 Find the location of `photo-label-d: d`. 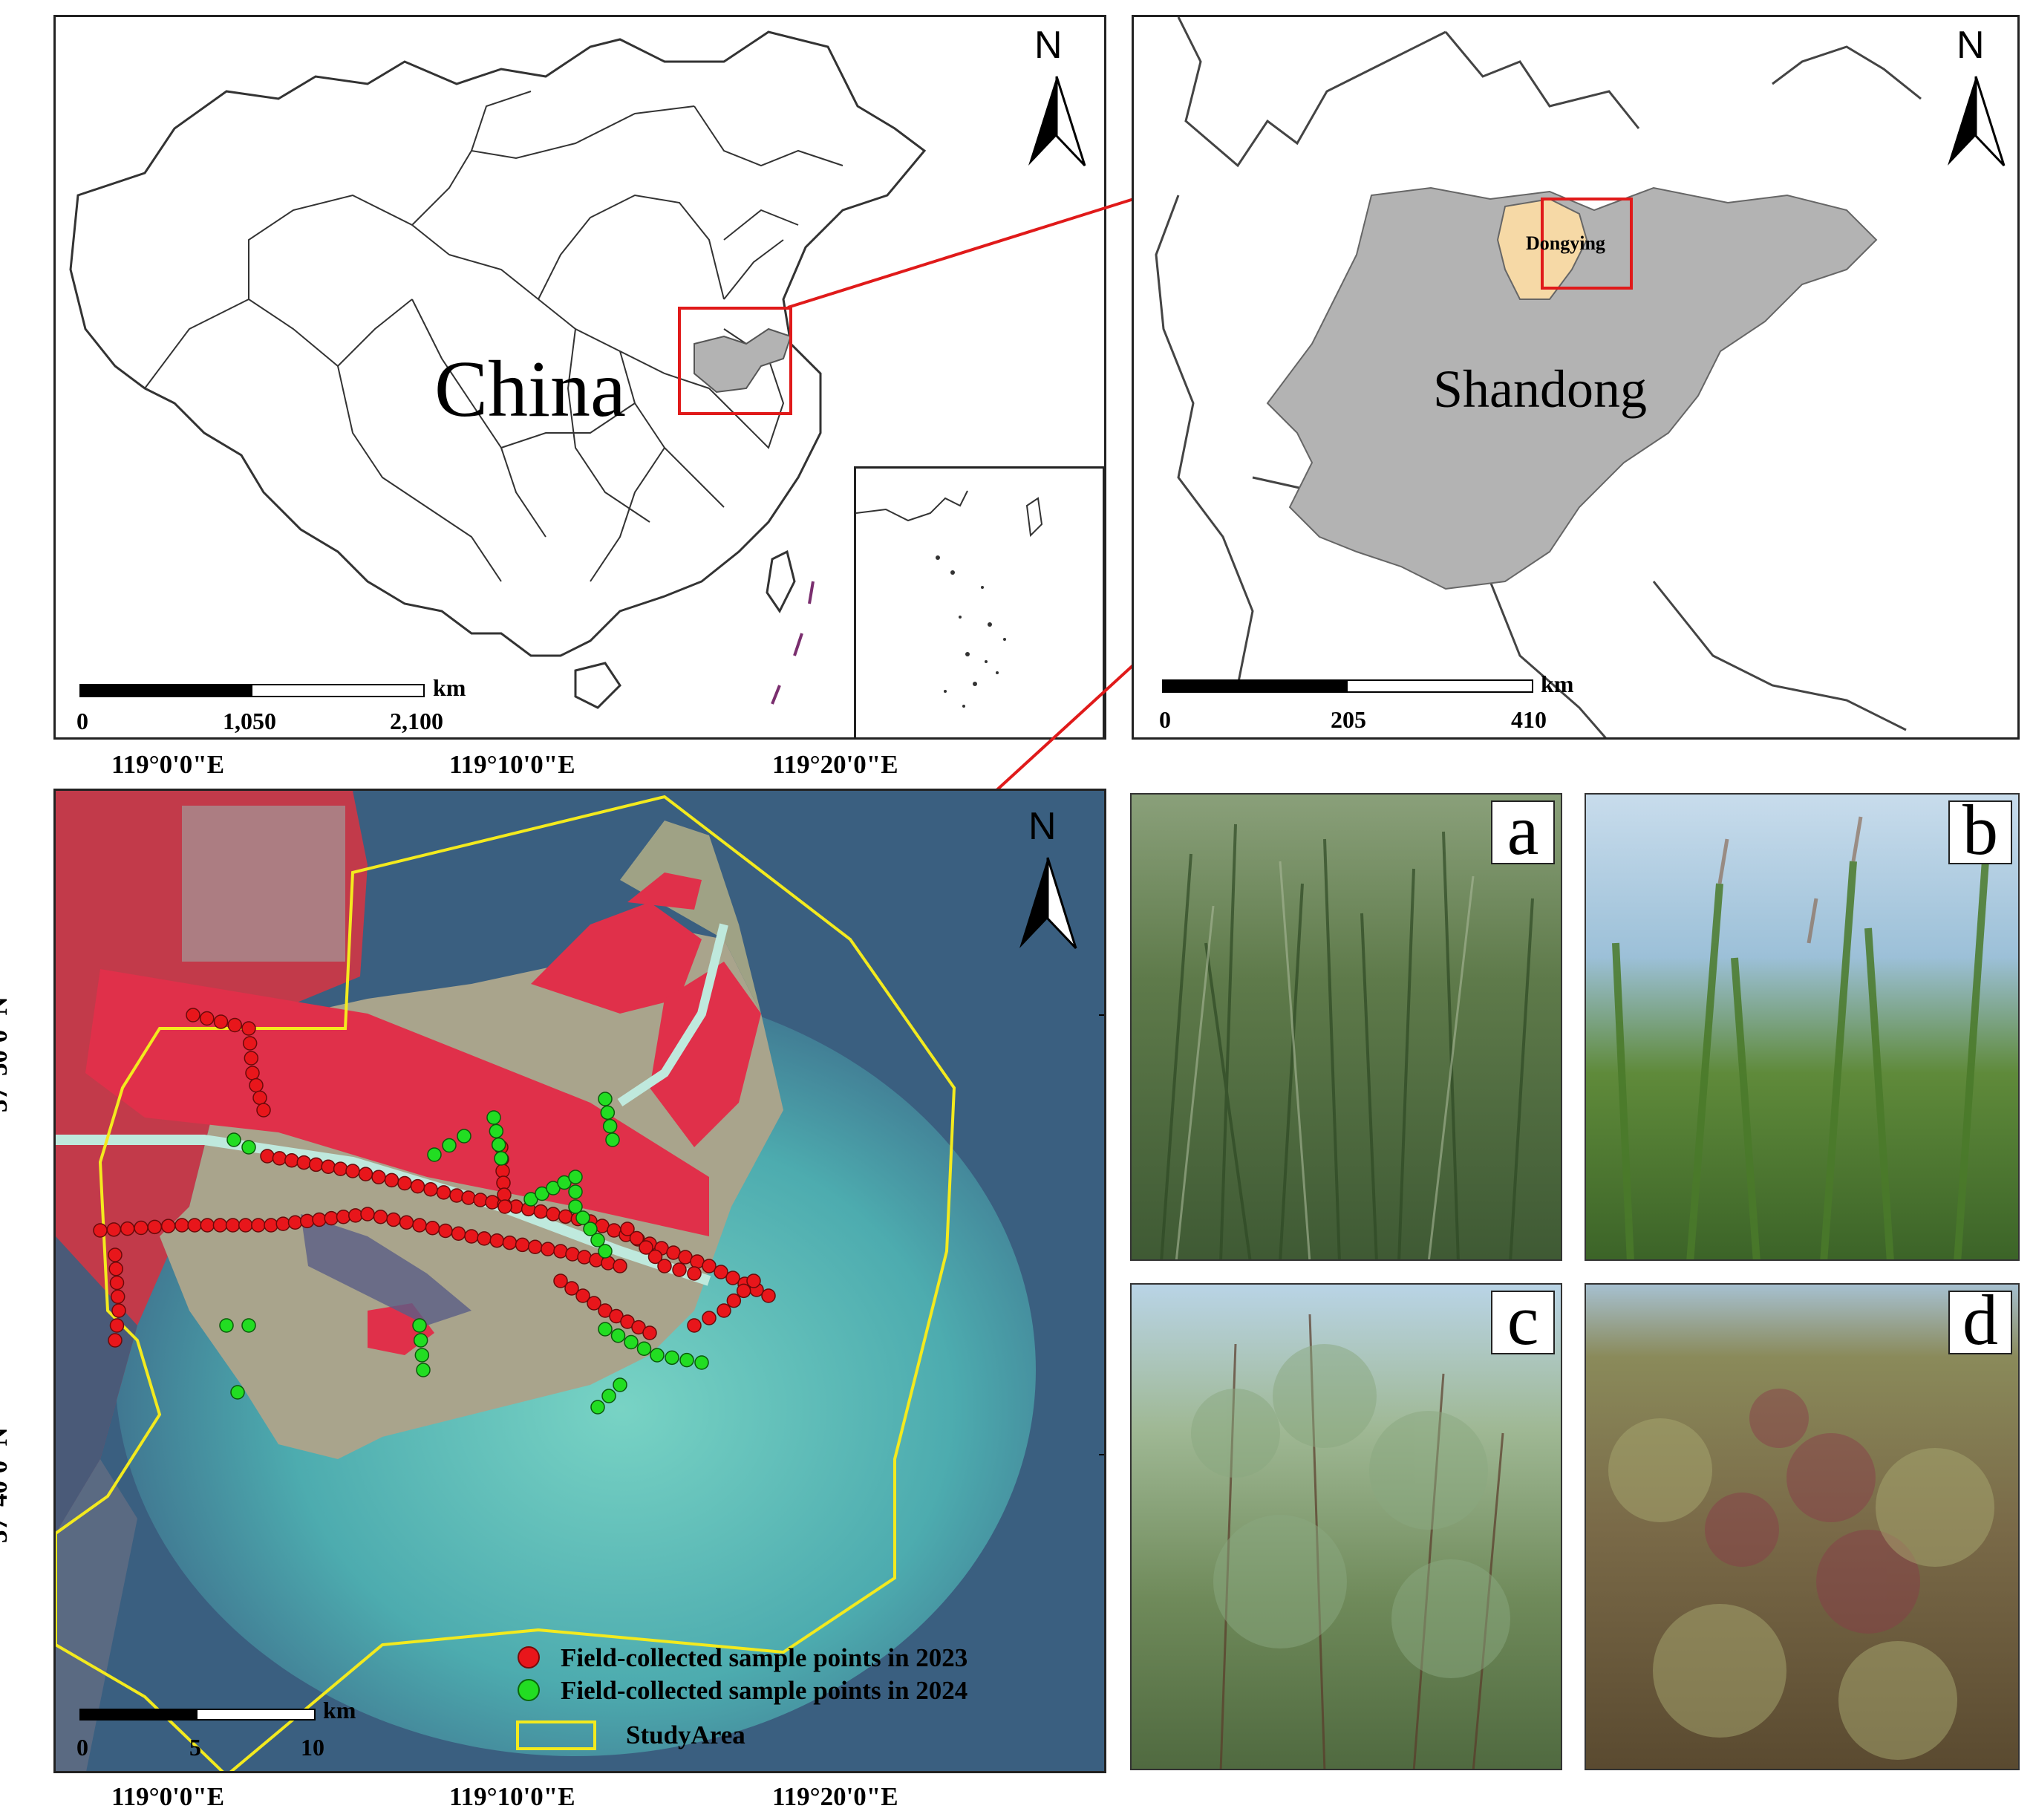

photo-label-d: d is located at coordinates (1980, 1320).